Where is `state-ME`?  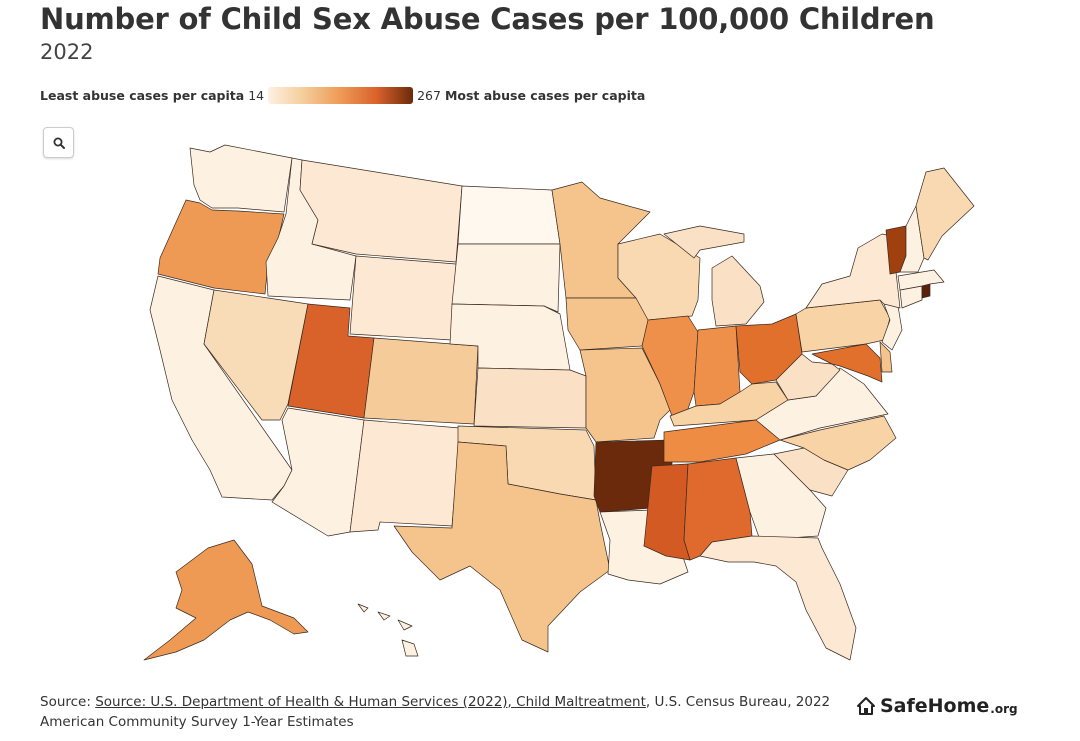 state-ME is located at coordinates (945, 214).